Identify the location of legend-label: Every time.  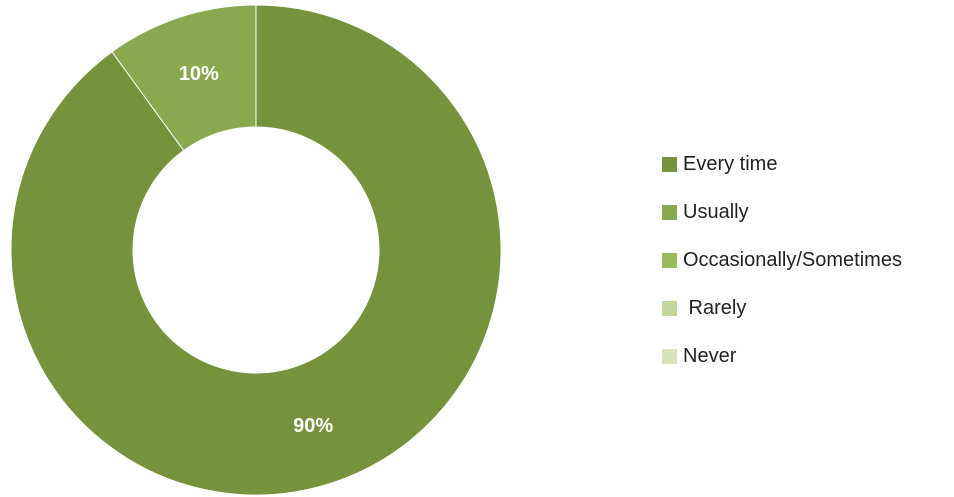
(730, 163).